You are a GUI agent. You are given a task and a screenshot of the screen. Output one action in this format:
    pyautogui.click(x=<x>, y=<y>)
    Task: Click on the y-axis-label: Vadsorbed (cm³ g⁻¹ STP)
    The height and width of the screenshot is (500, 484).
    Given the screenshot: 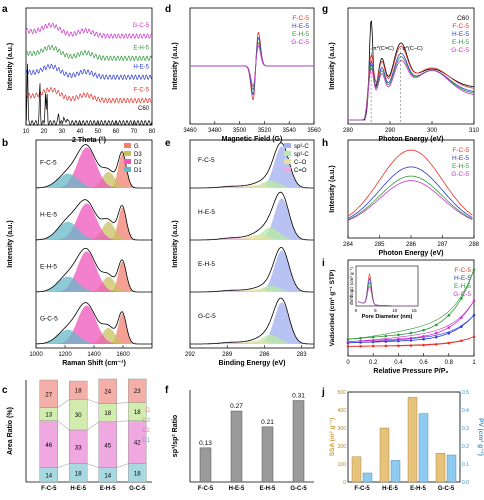 What is the action you would take?
    pyautogui.click(x=332, y=308)
    